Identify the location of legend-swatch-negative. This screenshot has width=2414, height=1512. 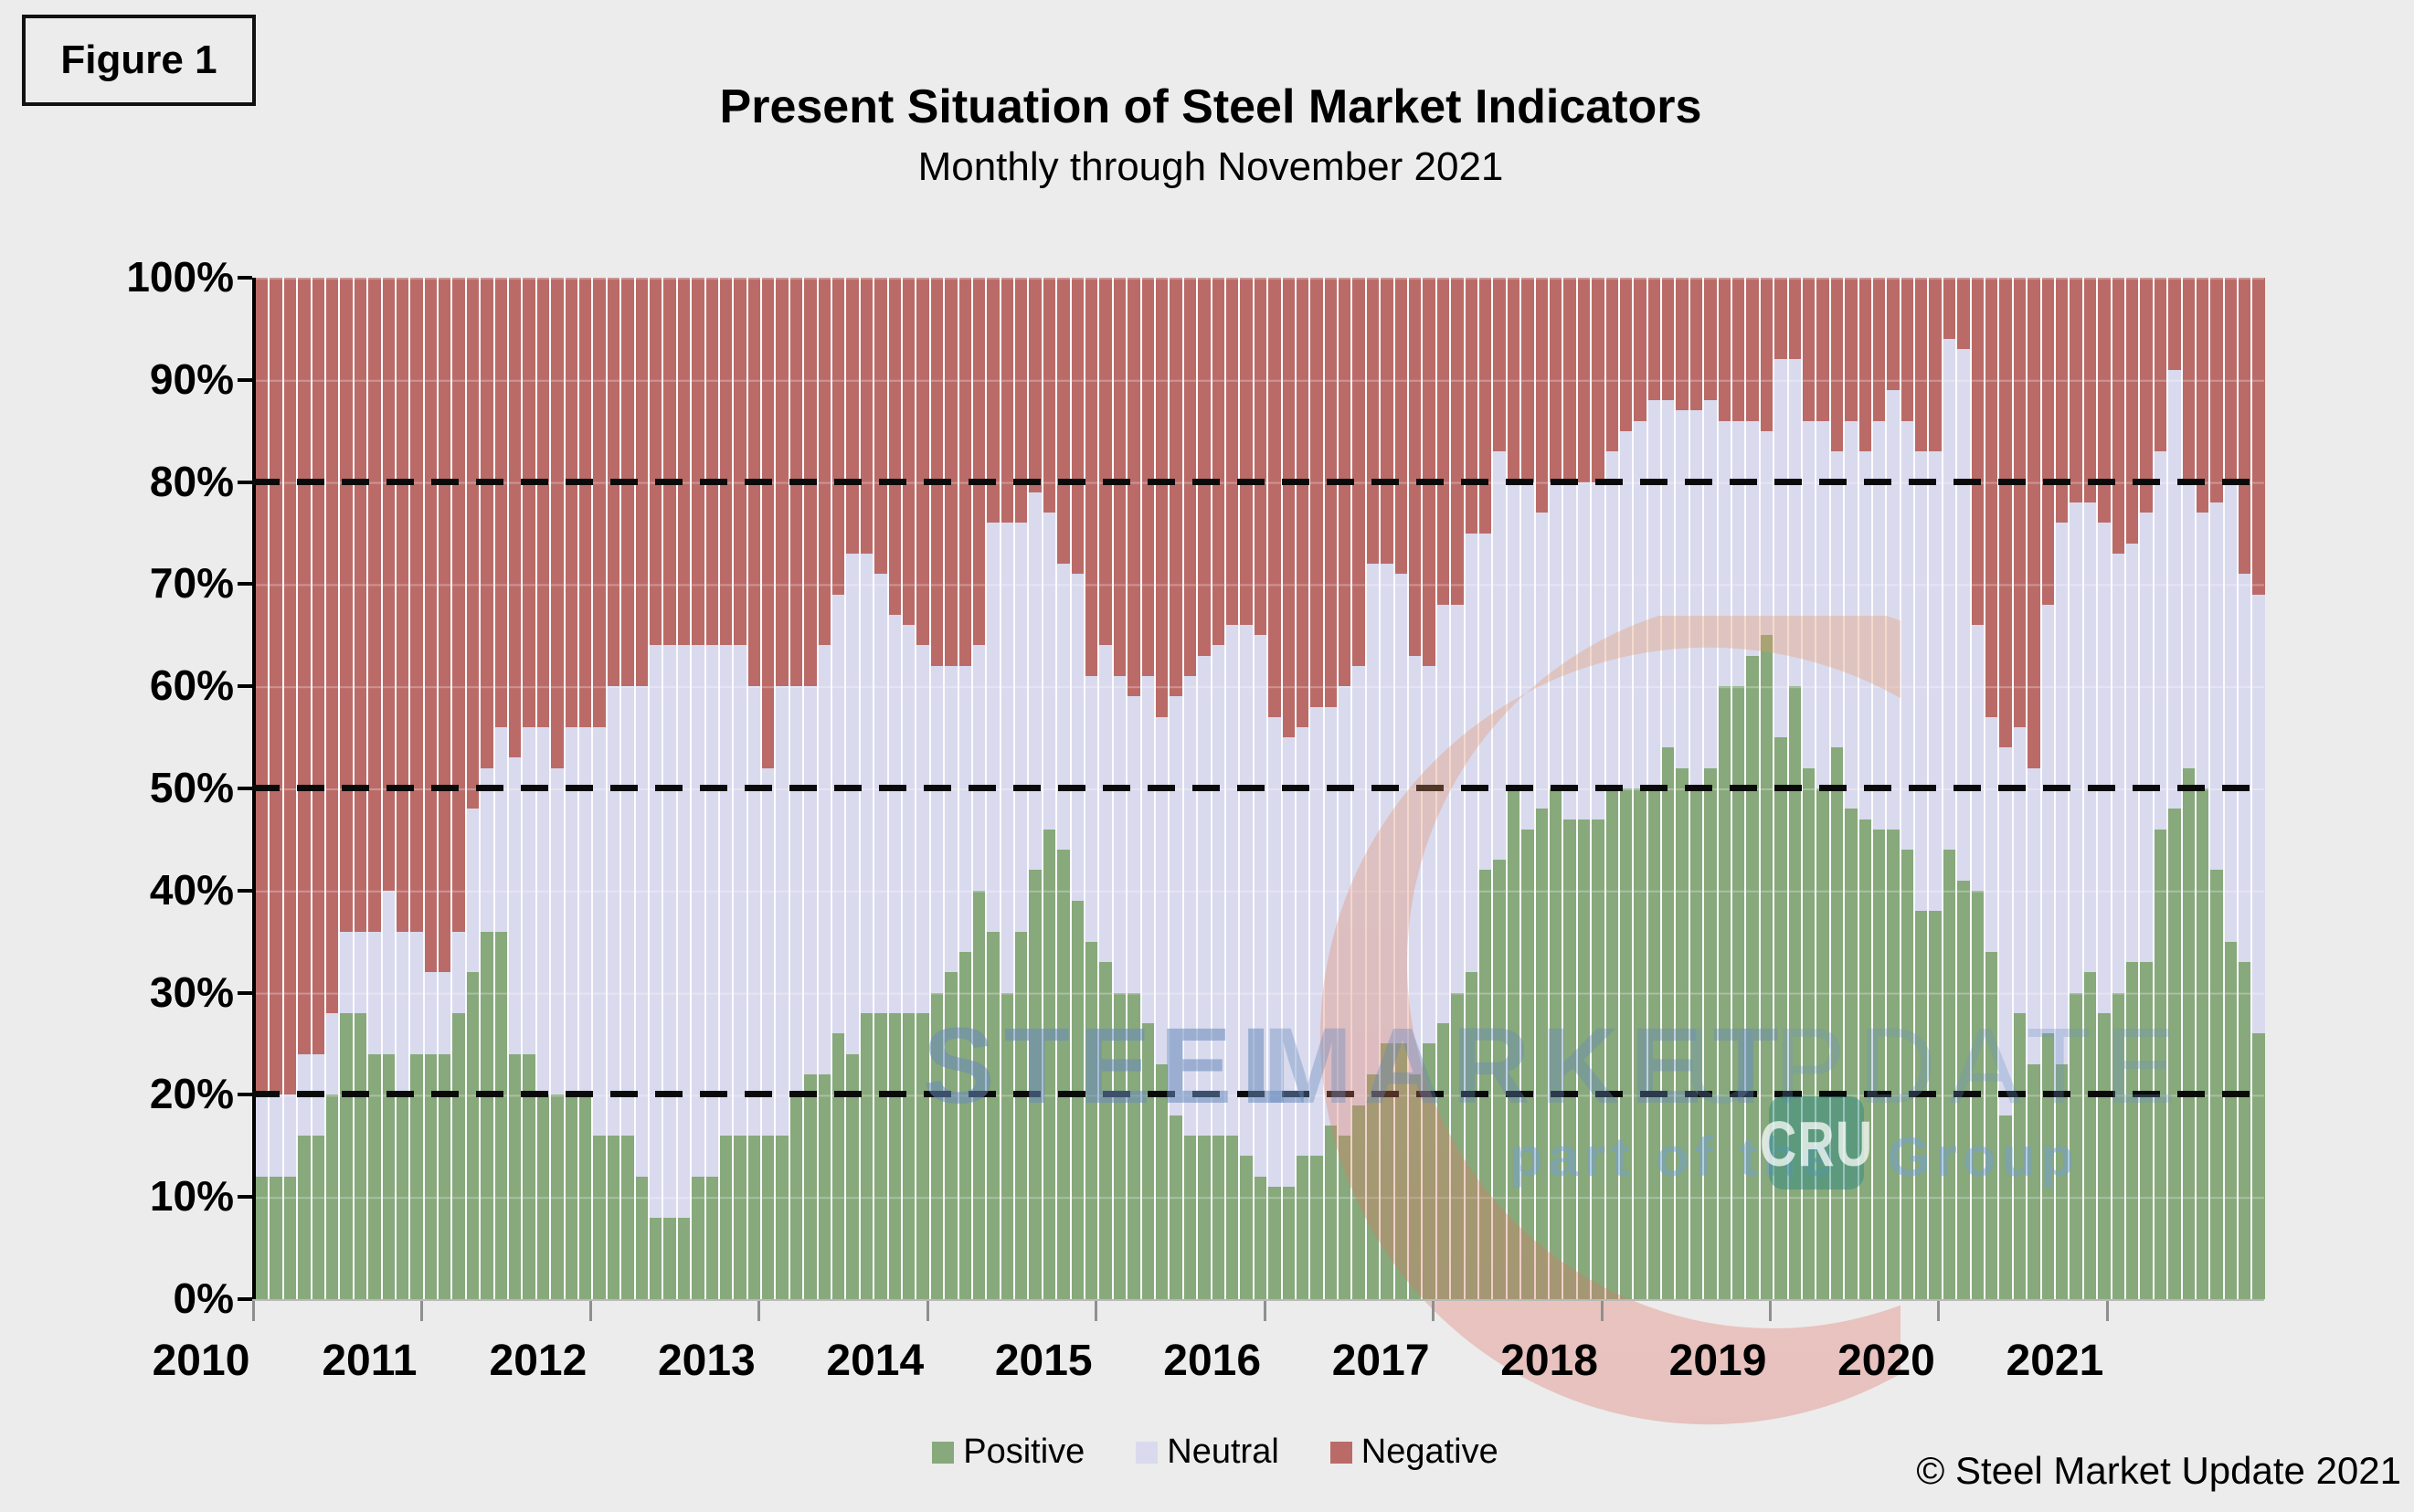
(1340, 1452).